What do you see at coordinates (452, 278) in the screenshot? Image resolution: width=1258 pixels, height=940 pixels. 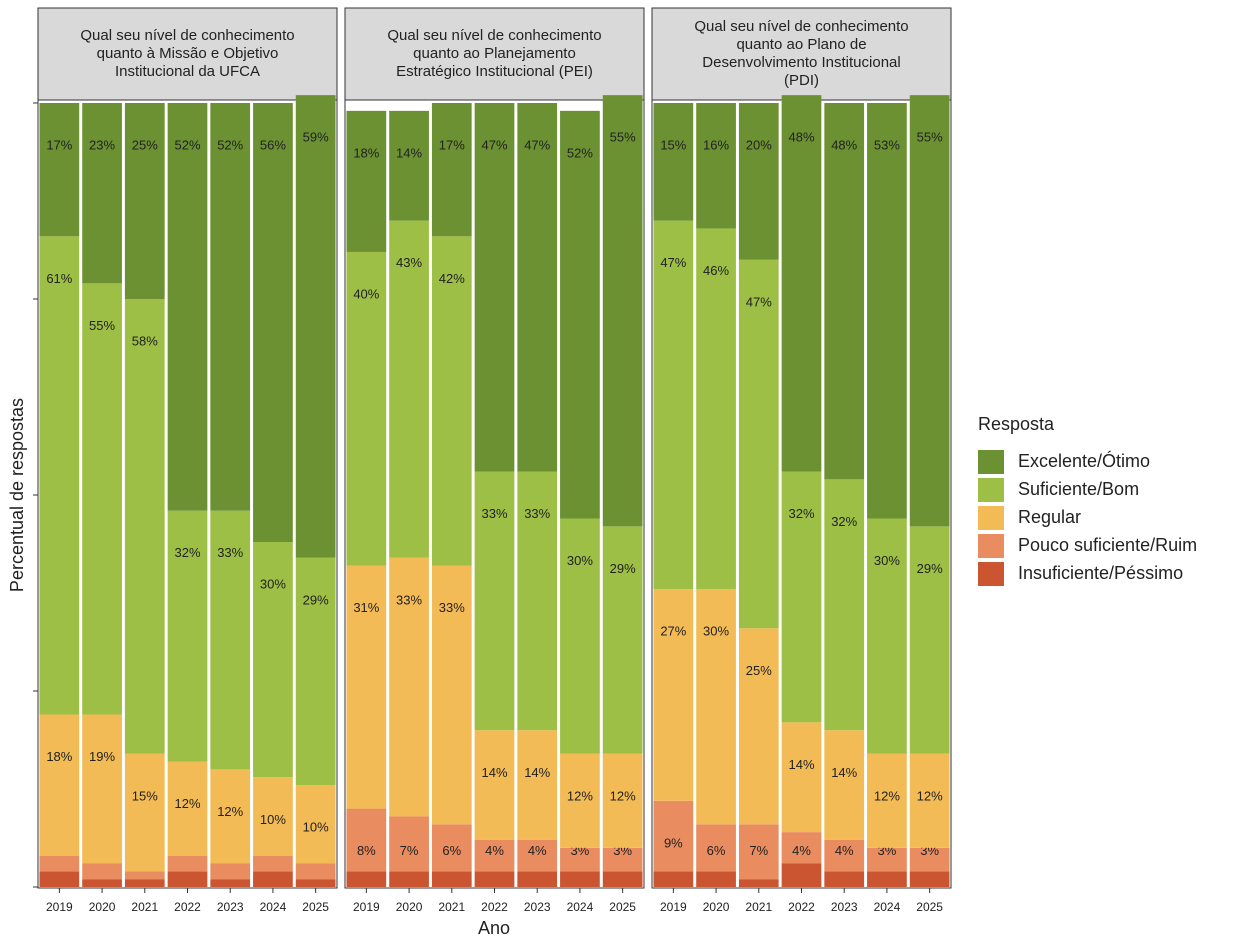 I see `data-label: 42%` at bounding box center [452, 278].